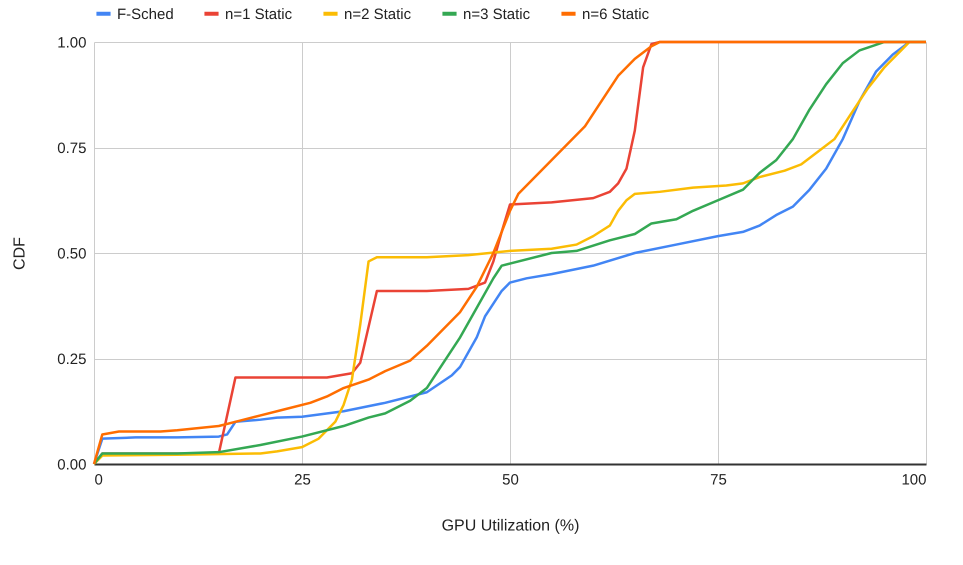 The width and height of the screenshot is (963, 565). What do you see at coordinates (71, 465) in the screenshot?
I see `y-tick-label: 0.00` at bounding box center [71, 465].